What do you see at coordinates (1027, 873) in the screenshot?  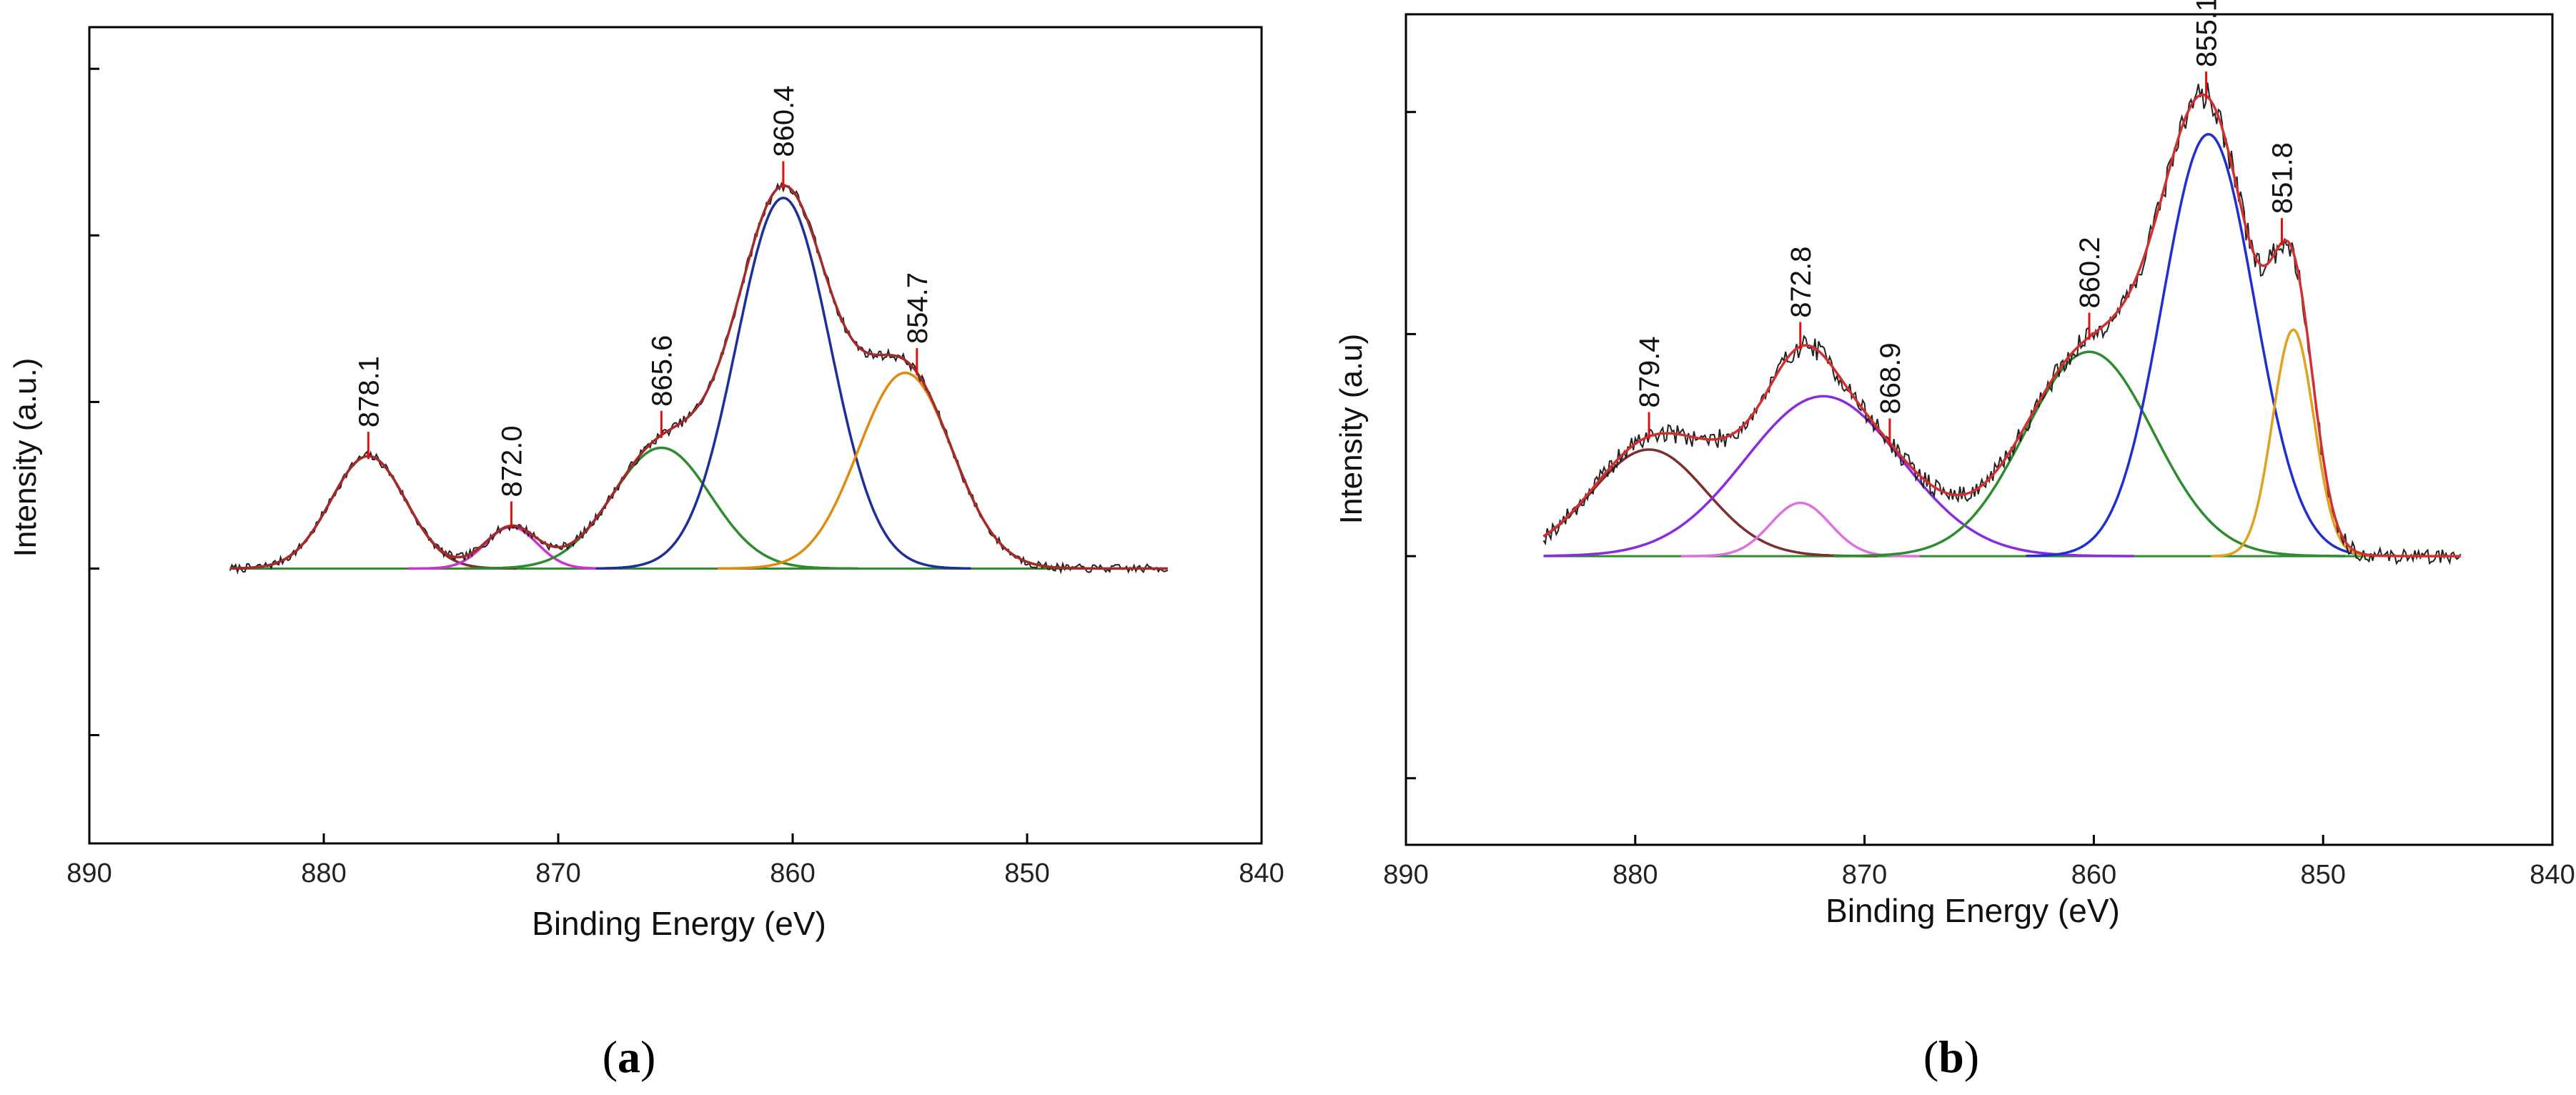 I see `x-tick-label-a: 850` at bounding box center [1027, 873].